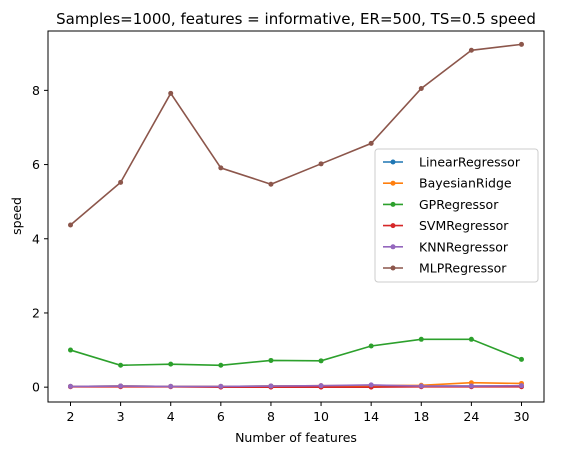 The width and height of the screenshot is (571, 455). Describe the element at coordinates (464, 246) in the screenshot. I see `legend-label: KNNRegressor` at that location.